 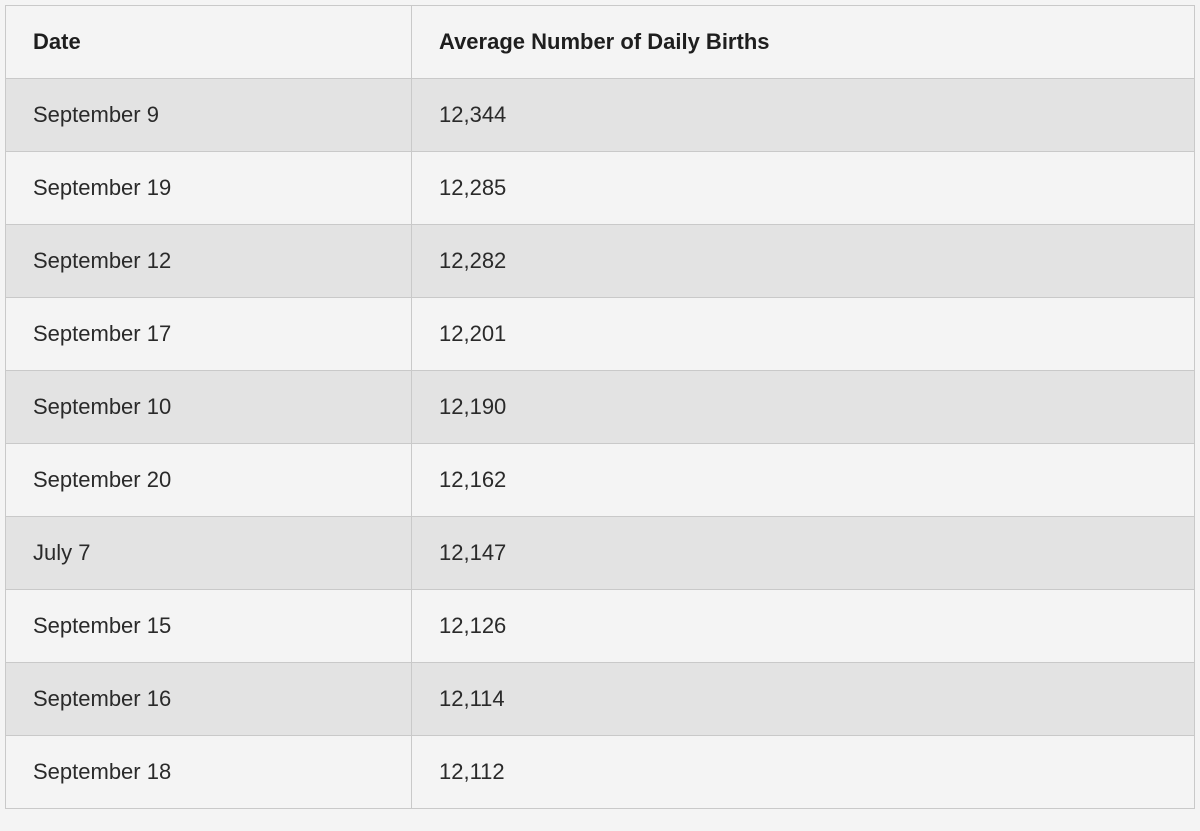 I want to click on table-row: September 10 12,190, so click(x=600, y=407).